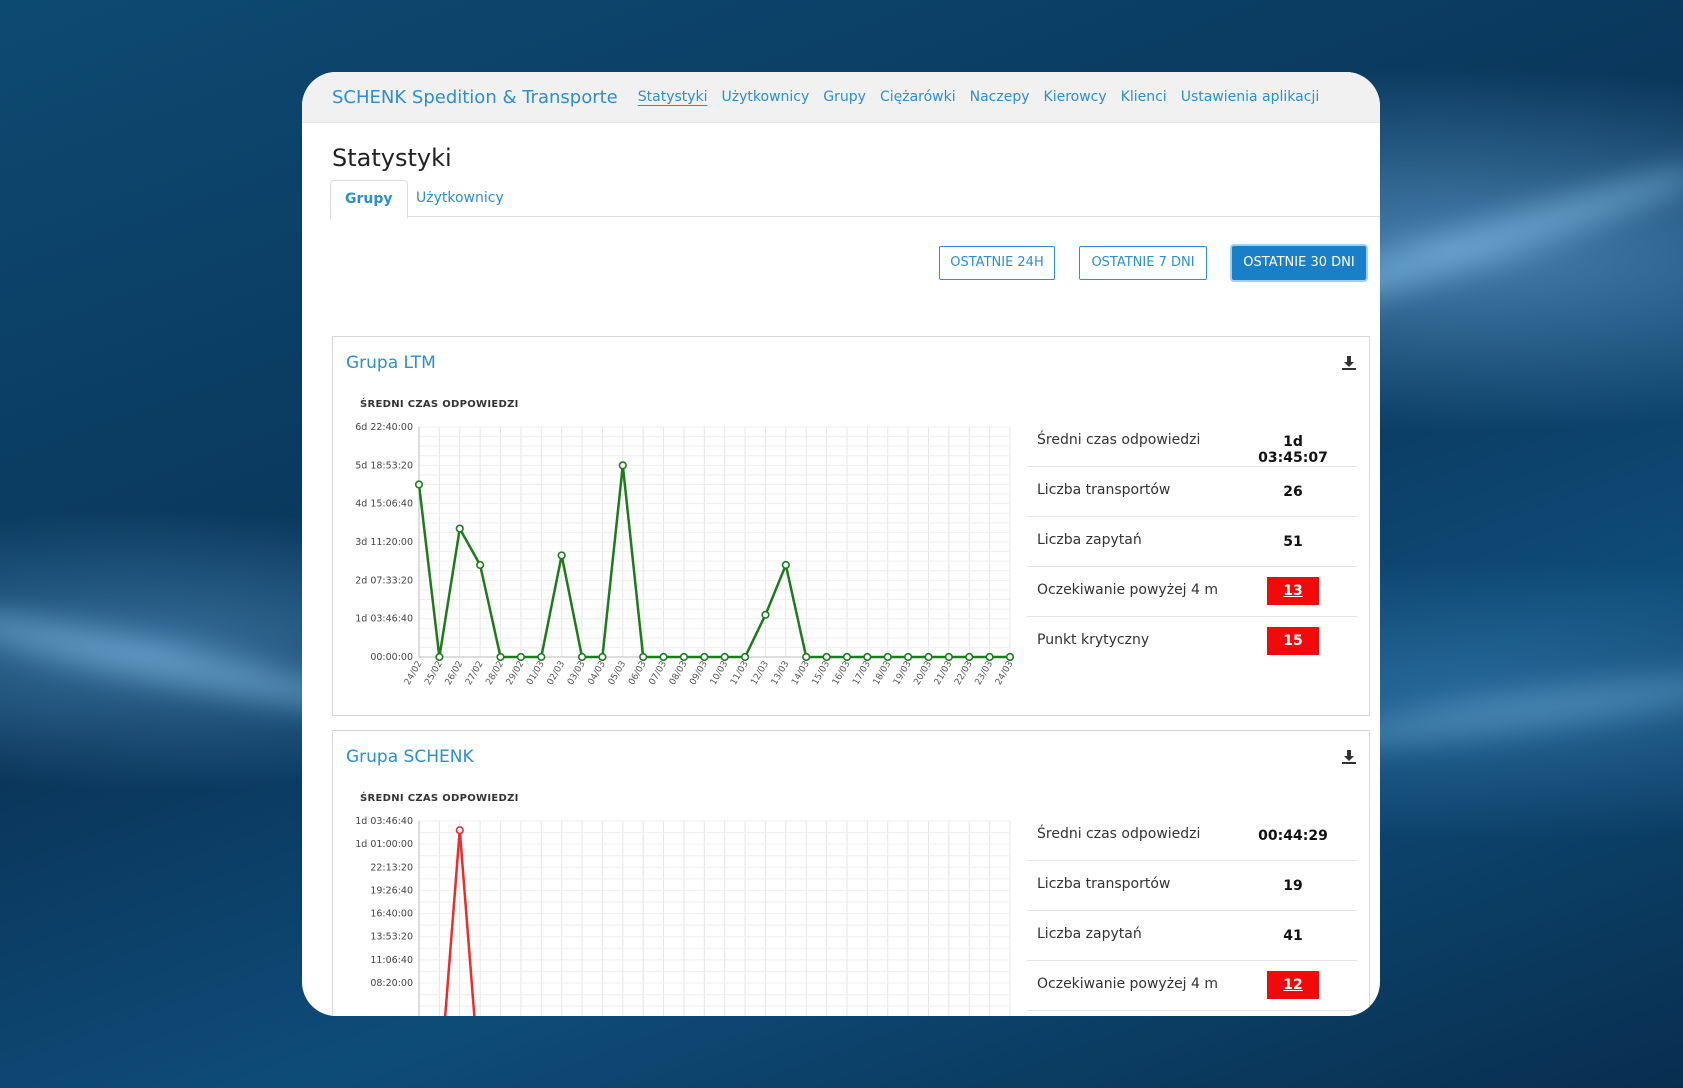  What do you see at coordinates (414, 673) in the screenshot?
I see `x-tick-label: 24/02` at bounding box center [414, 673].